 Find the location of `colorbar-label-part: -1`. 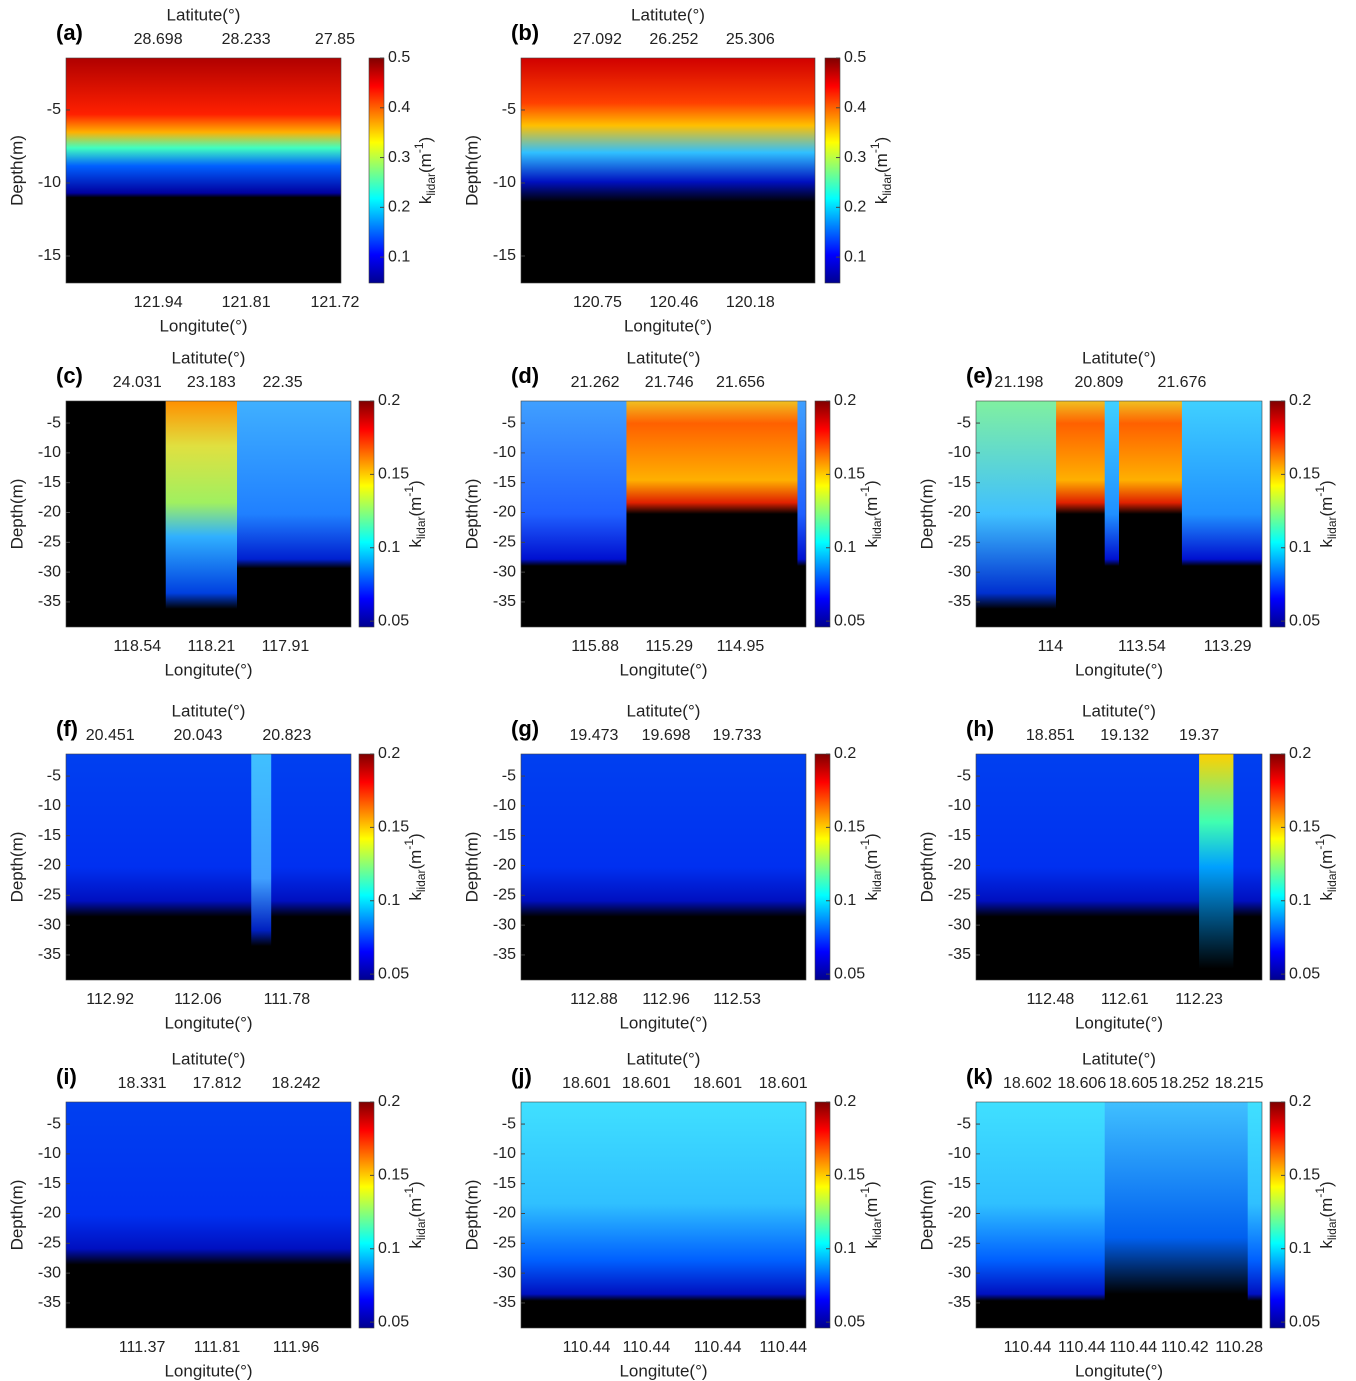

colorbar-label-part: -1 is located at coordinates (419, 147).